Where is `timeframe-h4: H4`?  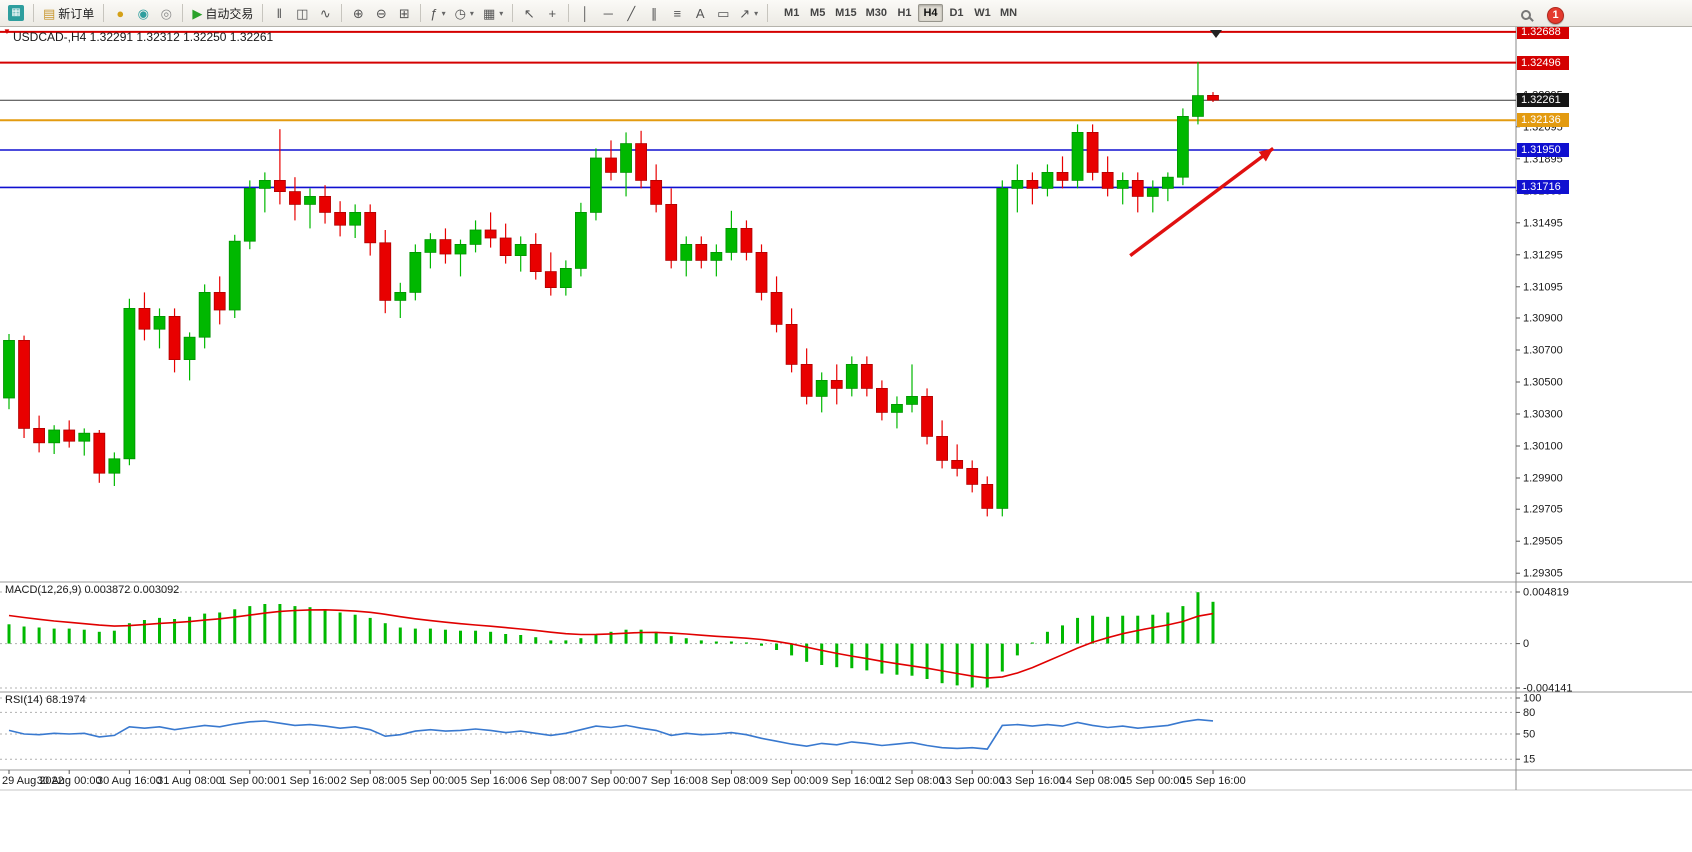
timeframe-h4: H4 is located at coordinates (930, 13).